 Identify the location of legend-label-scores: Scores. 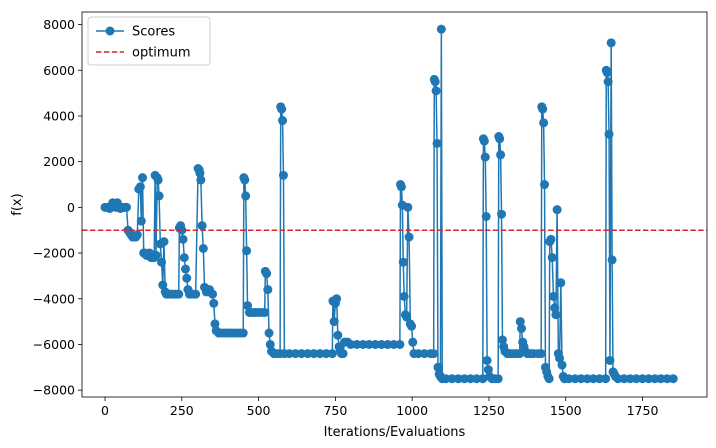
(153, 32).